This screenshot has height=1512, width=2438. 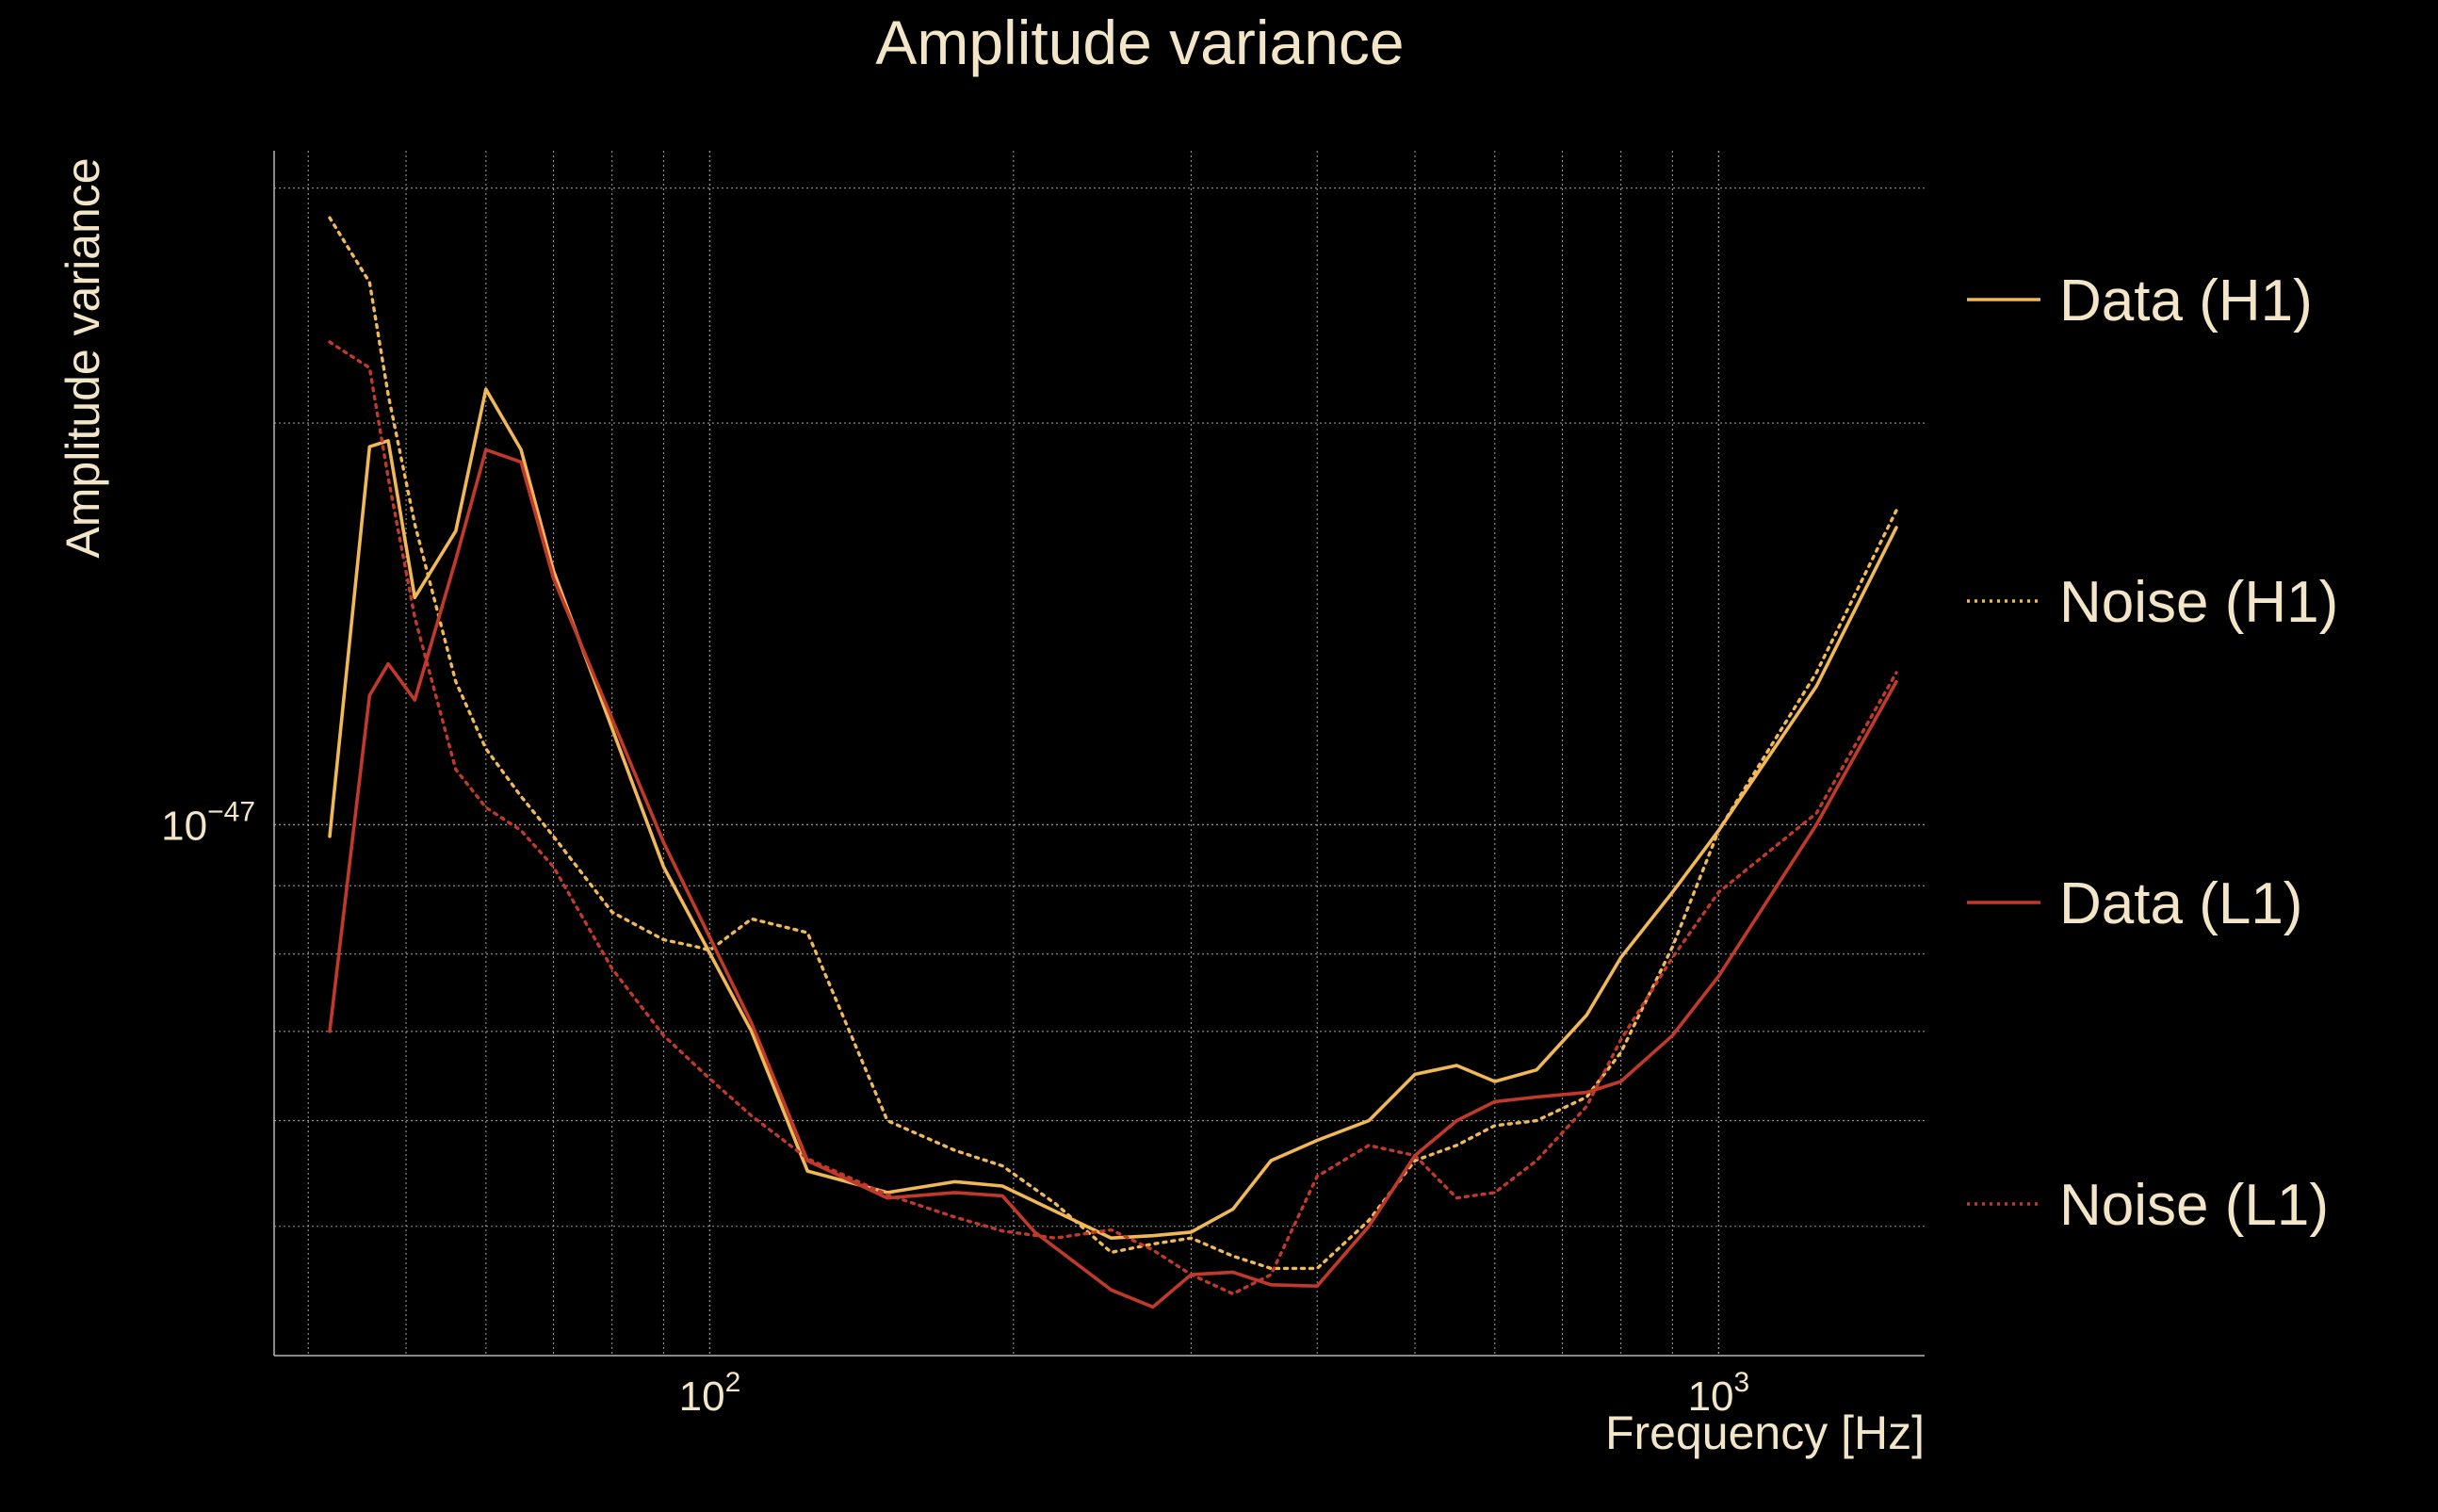 I want to click on legend-label: Noise (H1), so click(x=2198, y=602).